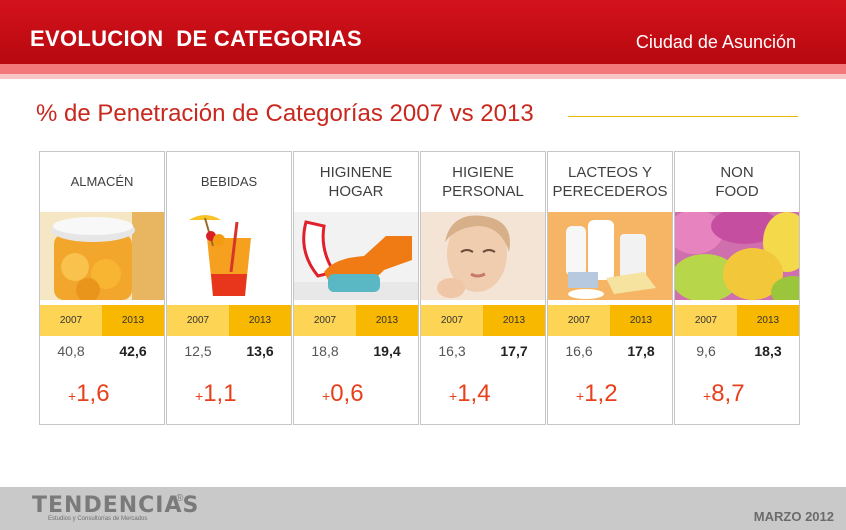  What do you see at coordinates (737, 182) in the screenshot?
I see `category-name: NON FOOD` at bounding box center [737, 182].